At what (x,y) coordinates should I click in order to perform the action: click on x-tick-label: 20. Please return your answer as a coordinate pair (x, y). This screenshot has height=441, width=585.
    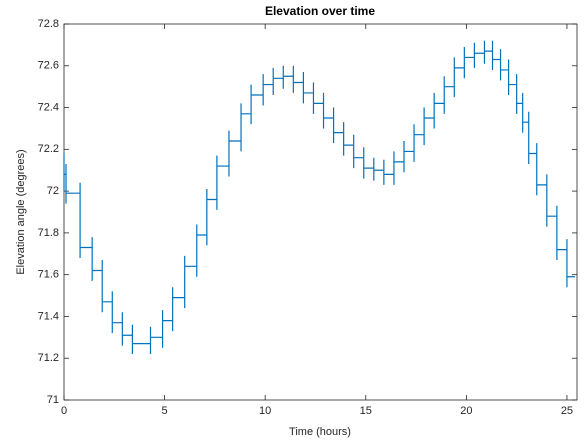
    Looking at the image, I should click on (466, 411).